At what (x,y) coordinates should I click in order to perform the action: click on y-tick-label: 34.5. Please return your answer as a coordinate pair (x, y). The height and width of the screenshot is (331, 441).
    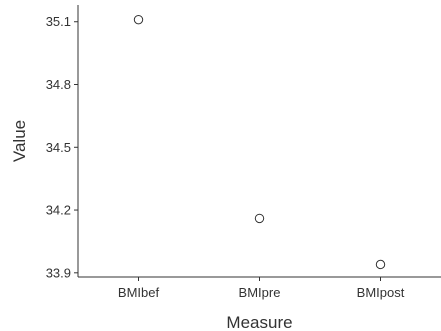
    Looking at the image, I should click on (58, 147).